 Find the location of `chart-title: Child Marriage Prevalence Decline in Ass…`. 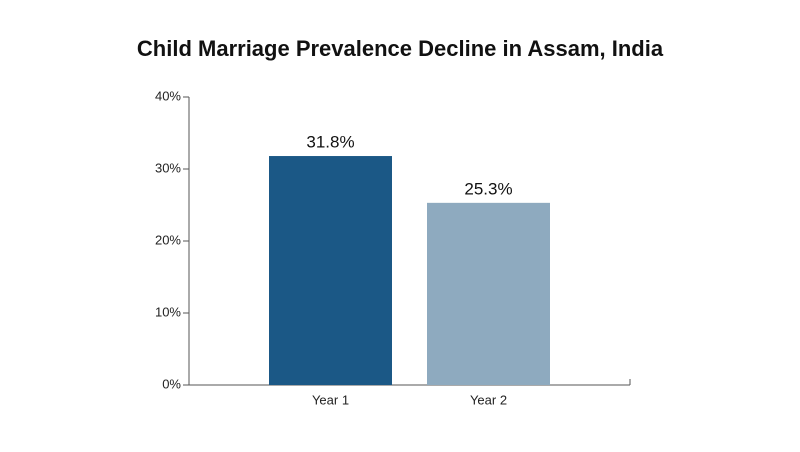

chart-title: Child Marriage Prevalence Decline in Ass… is located at coordinates (400, 48).